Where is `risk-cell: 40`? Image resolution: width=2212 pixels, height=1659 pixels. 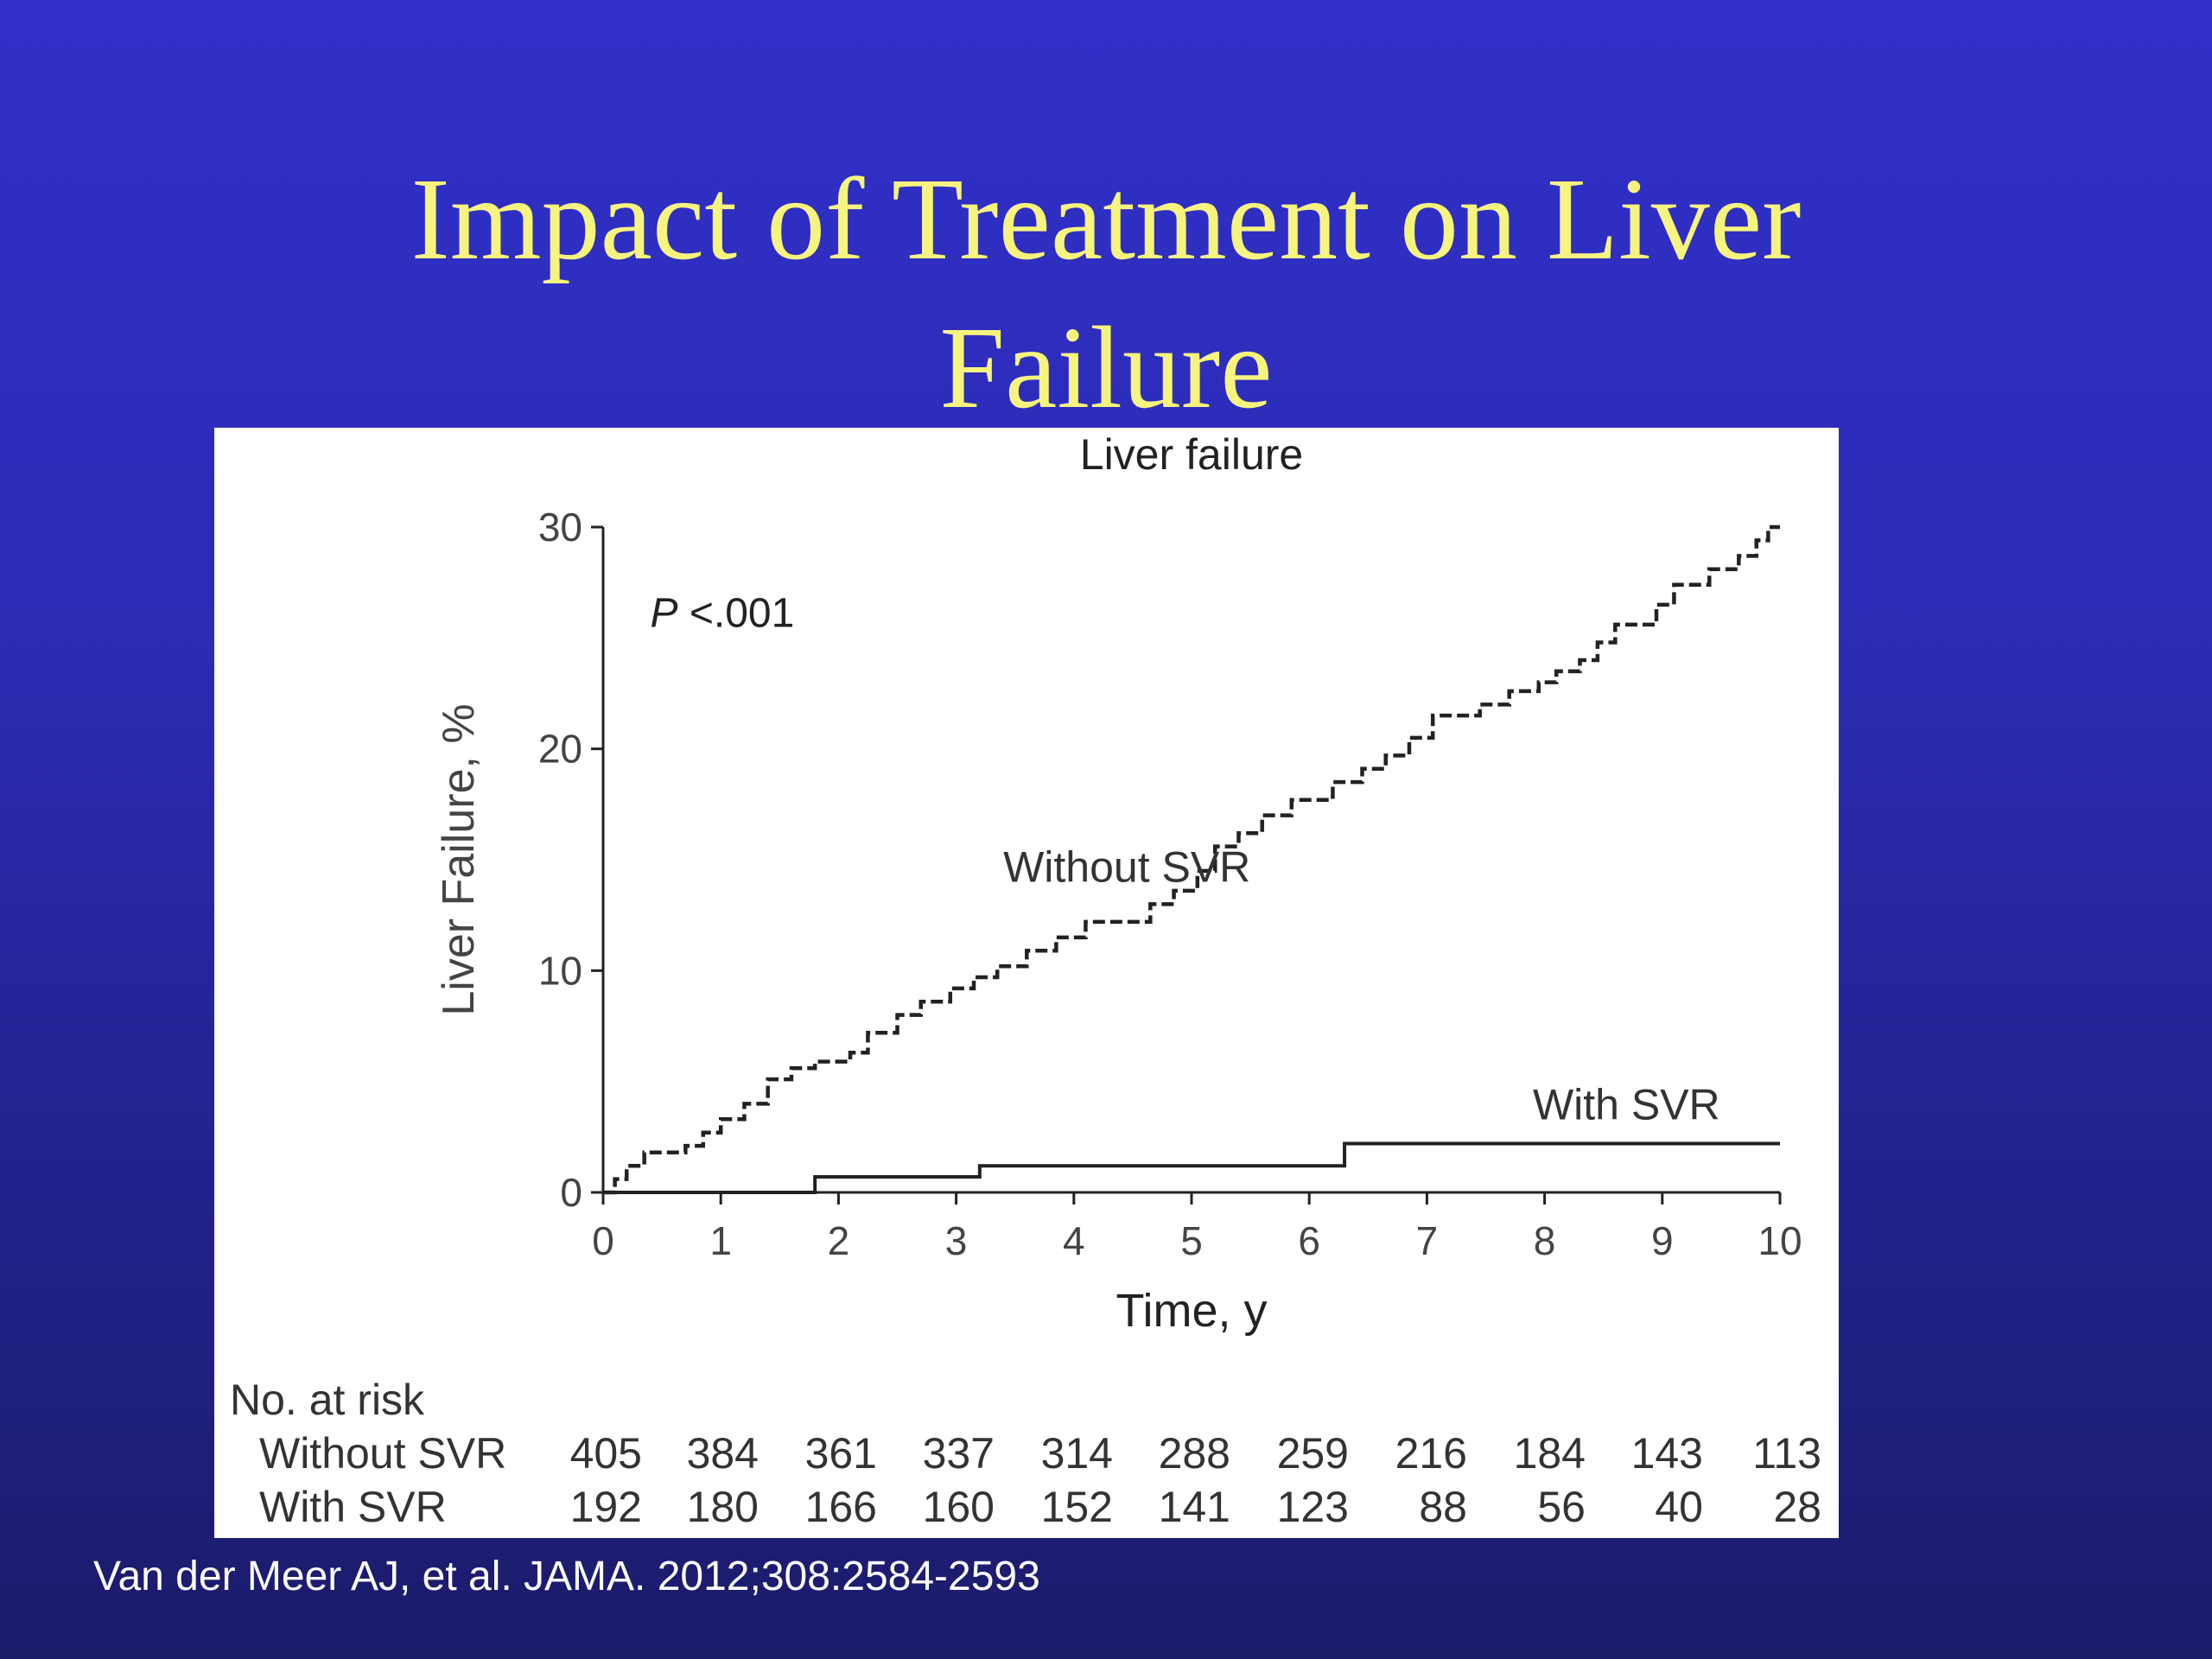
risk-cell: 40 is located at coordinates (1679, 1507).